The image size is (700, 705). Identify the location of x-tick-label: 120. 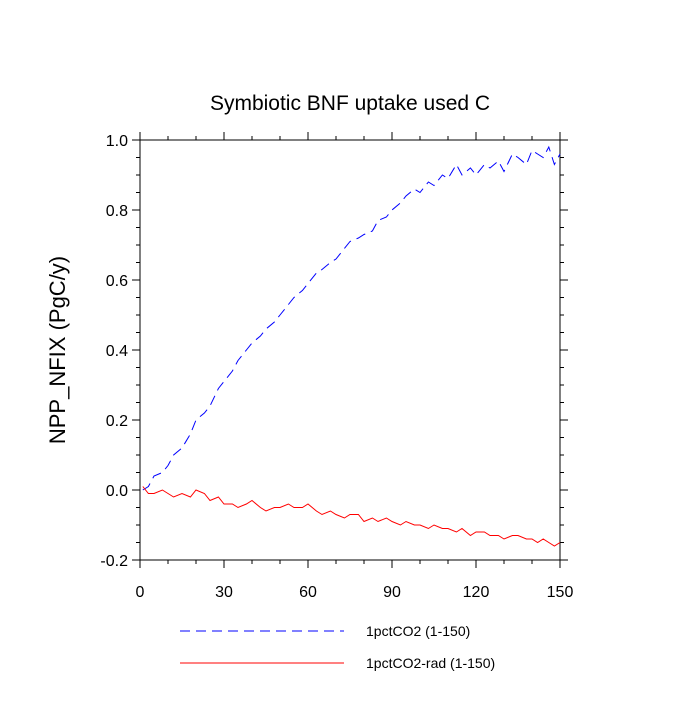
(476, 592).